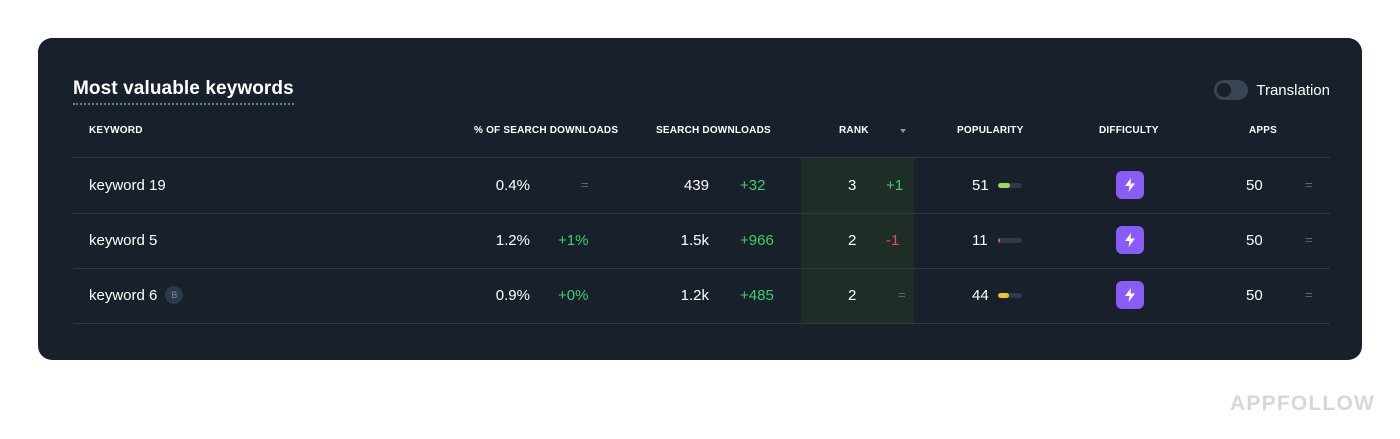 The image size is (1400, 439). Describe the element at coordinates (694, 295) in the screenshot. I see `downloads-value: 1.2k` at that location.